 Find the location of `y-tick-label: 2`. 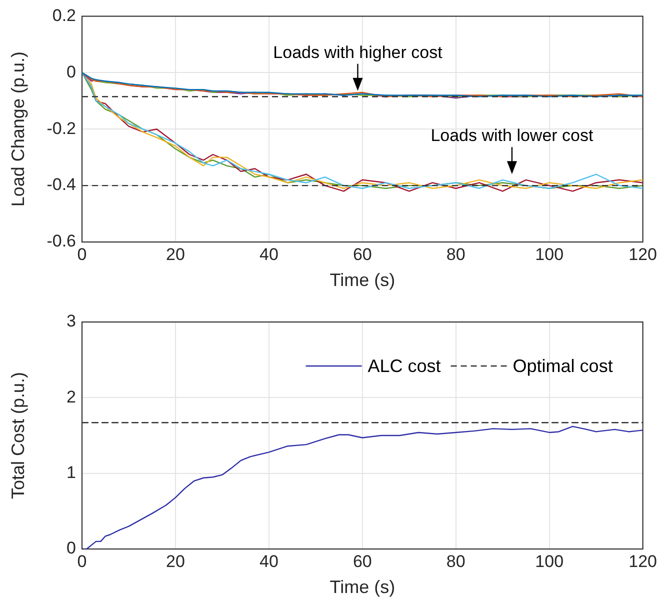

y-tick-label: 2 is located at coordinates (71, 396).